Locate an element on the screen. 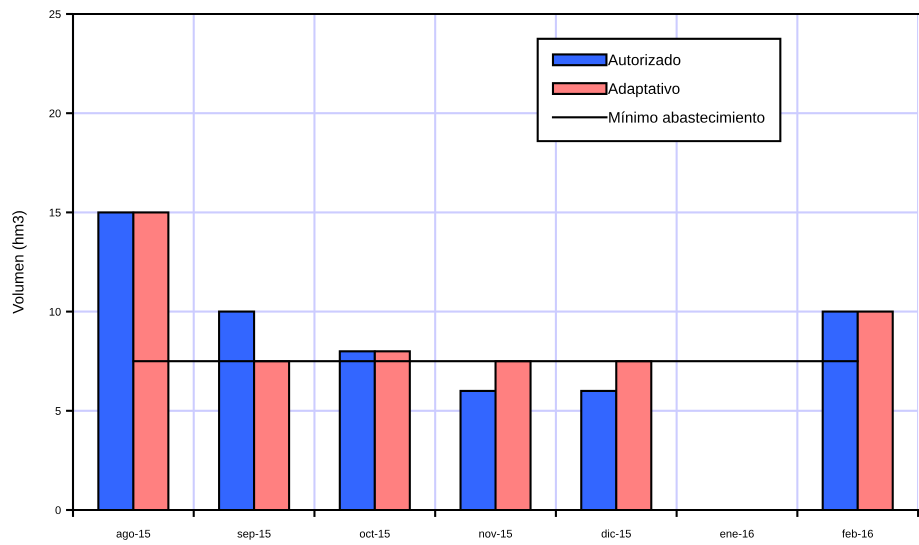  legend-label: Mínimo abastecimiento is located at coordinates (686, 117).